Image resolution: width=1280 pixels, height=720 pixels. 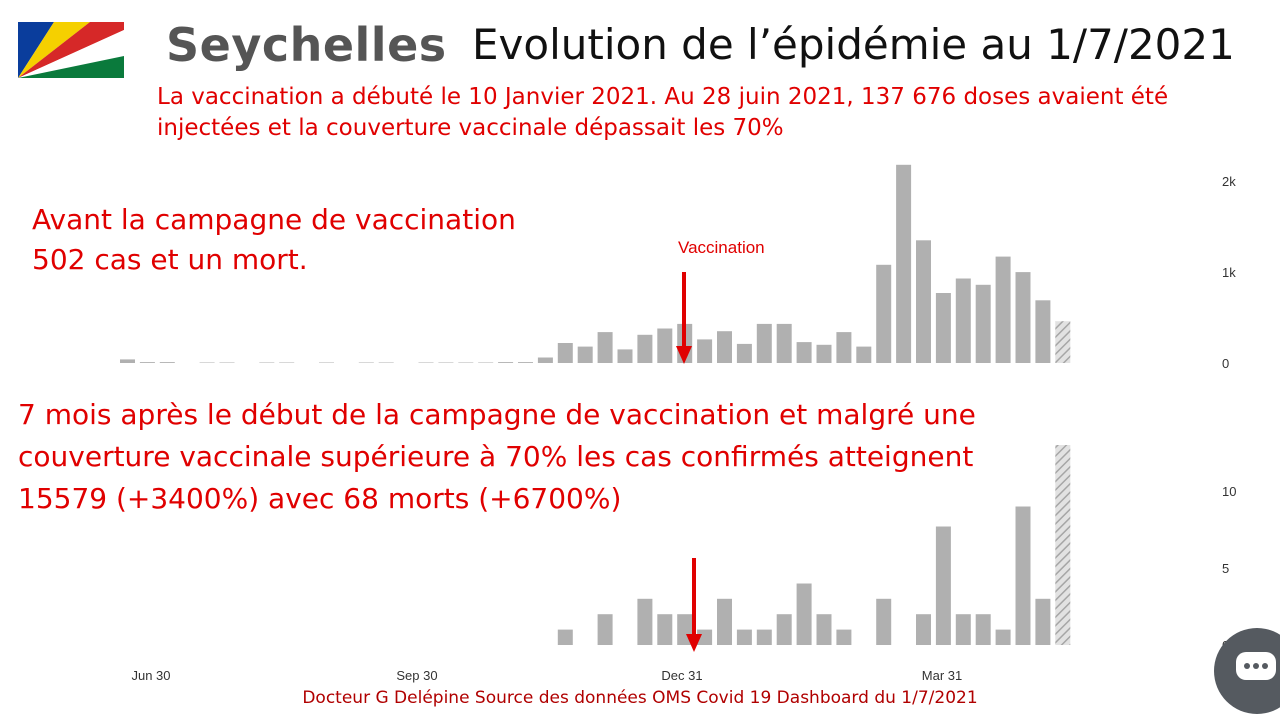 I want to click on y-tick-label: 5, so click(x=1225, y=568).